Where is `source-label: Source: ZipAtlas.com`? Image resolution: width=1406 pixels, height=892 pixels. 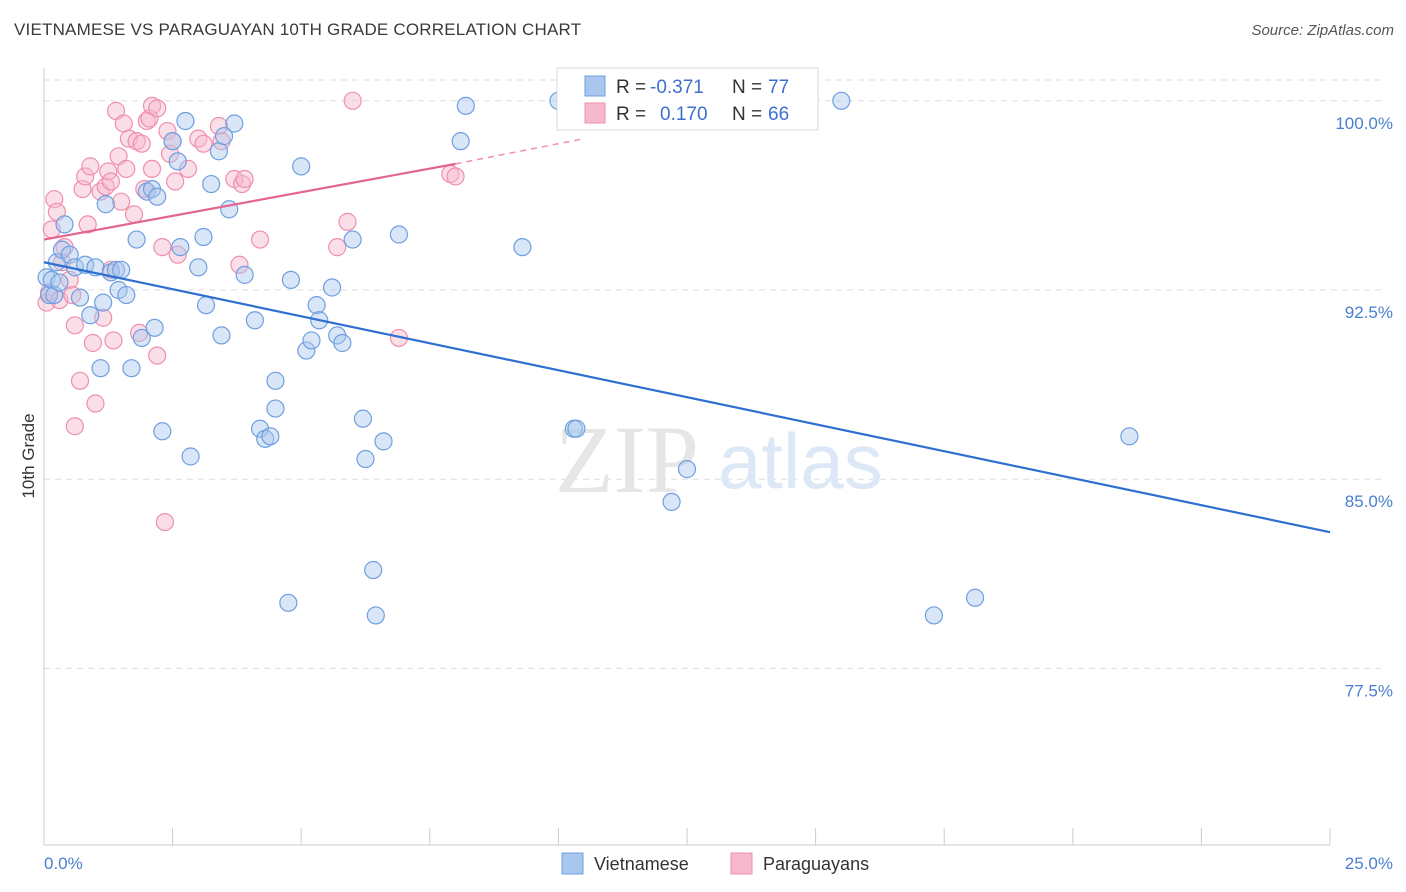 source-label: Source: ZipAtlas.com is located at coordinates (1322, 30).